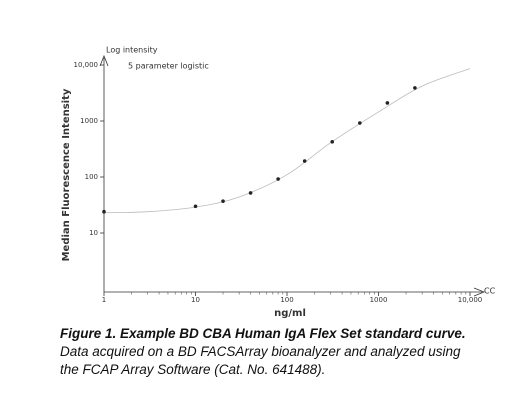  Describe the element at coordinates (93, 233) in the screenshot. I see `y-tick-label: 10` at that location.